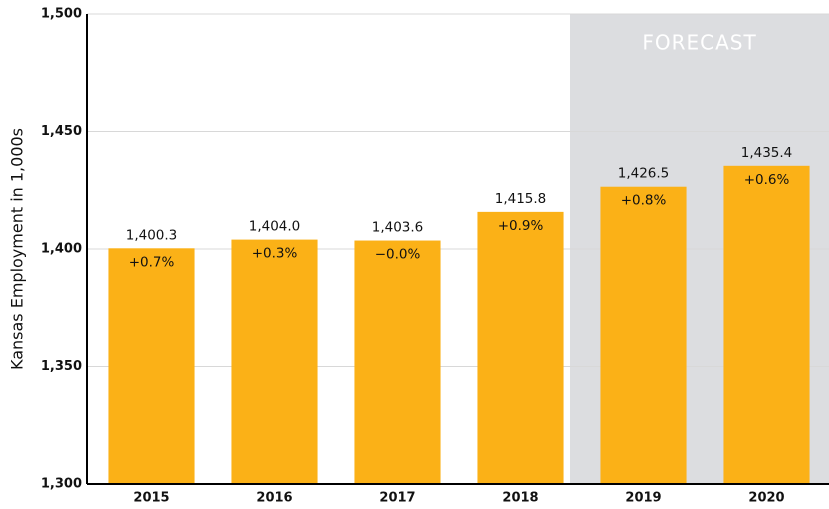 Image resolution: width=829 pixels, height=509 pixels. What do you see at coordinates (521, 199) in the screenshot?
I see `value-label: 1,415.8` at bounding box center [521, 199].